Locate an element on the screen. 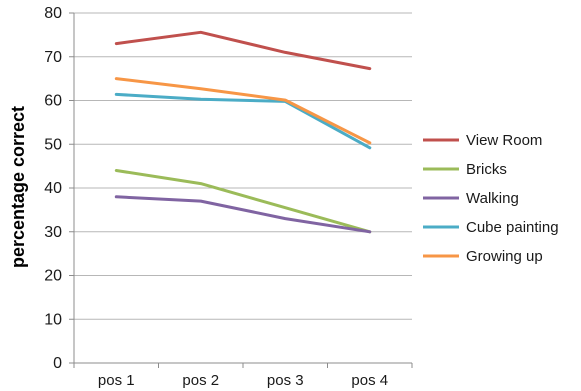 This screenshot has width=581, height=391. y-tick-labels: 0 10 20 30 40 50 60 70 80 is located at coordinates (53, 188).